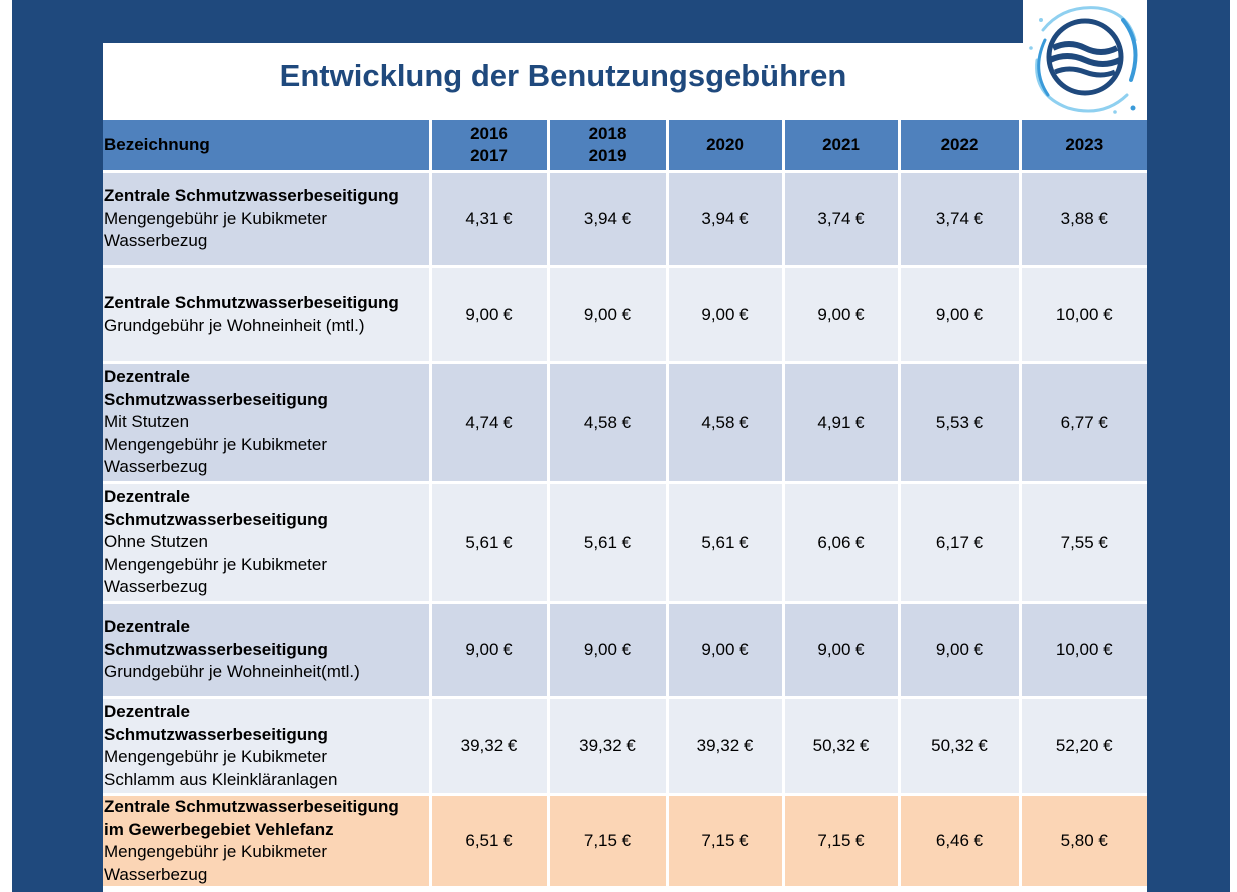 The height and width of the screenshot is (892, 1237). What do you see at coordinates (1083, 841) in the screenshot?
I see `fee-value: 5,80 €` at bounding box center [1083, 841].